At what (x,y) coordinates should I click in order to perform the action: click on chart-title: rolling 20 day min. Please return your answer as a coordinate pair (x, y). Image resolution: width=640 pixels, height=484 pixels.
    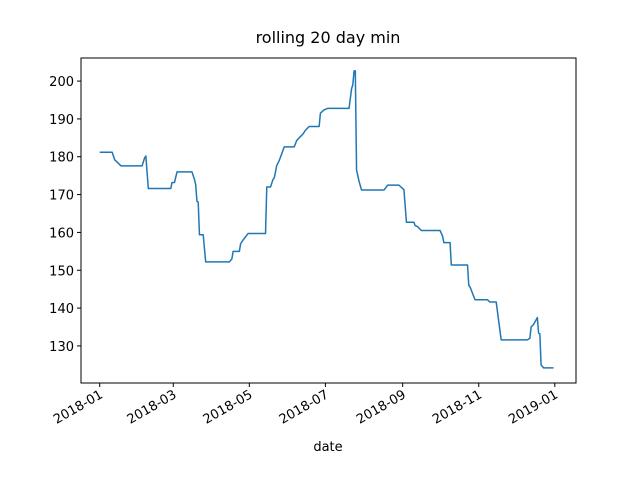
    Looking at the image, I should click on (328, 37).